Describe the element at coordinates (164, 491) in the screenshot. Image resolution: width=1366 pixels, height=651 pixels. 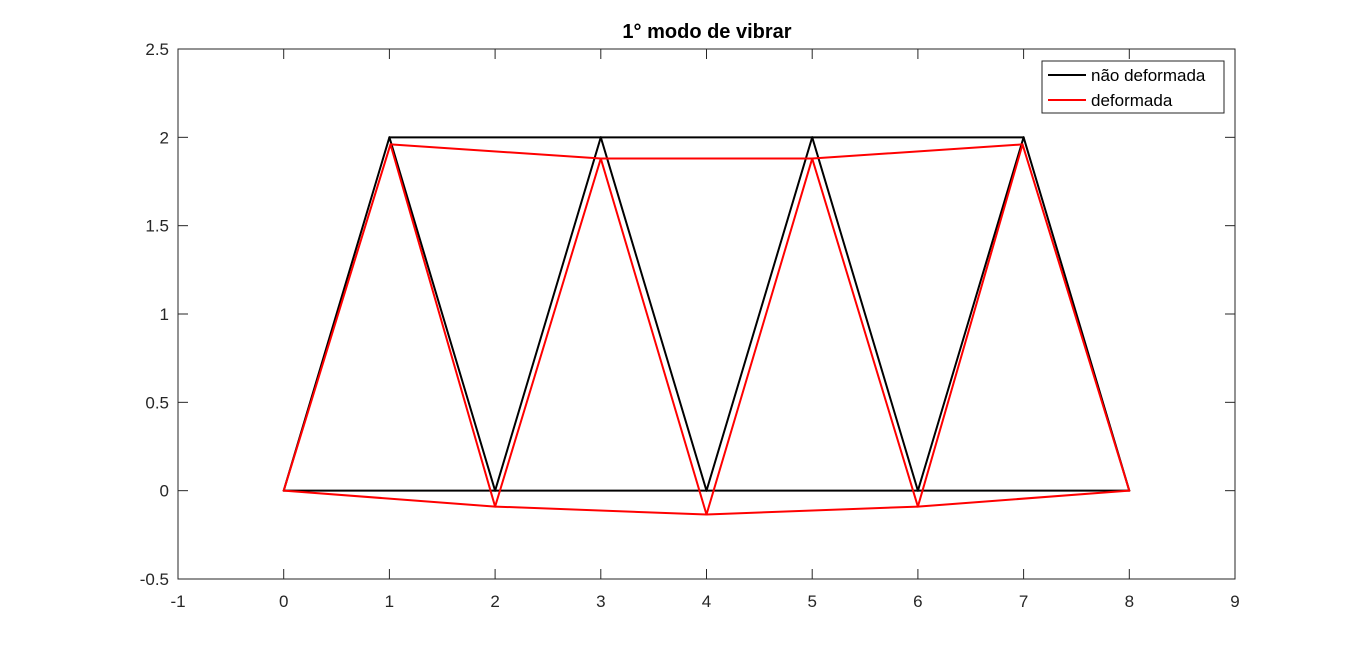
I see `y-tick-label: 0` at that location.